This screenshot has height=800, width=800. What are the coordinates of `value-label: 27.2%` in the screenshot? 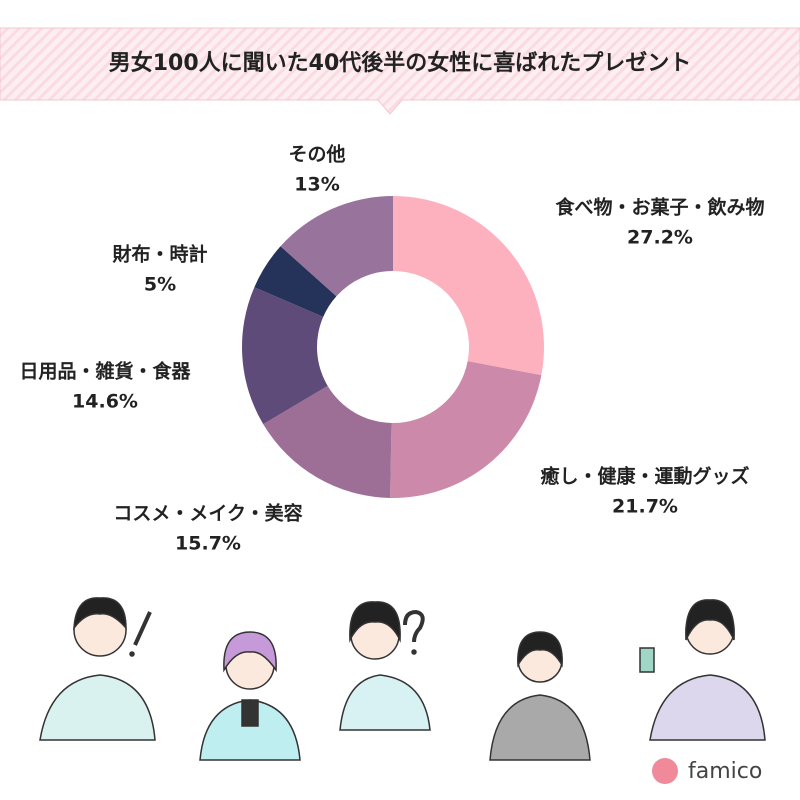 It's located at (660, 238).